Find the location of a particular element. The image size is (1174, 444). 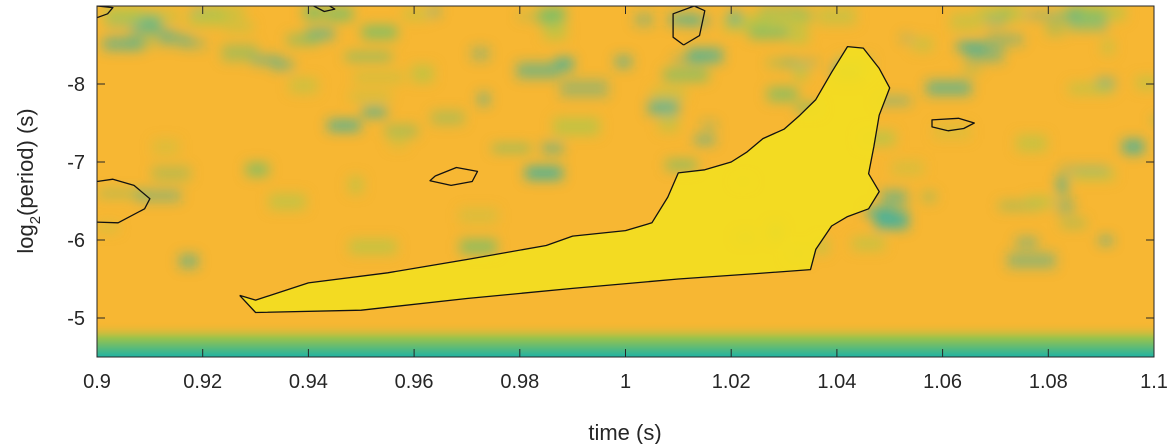

y-tick-label: -8 is located at coordinates (76, 85).